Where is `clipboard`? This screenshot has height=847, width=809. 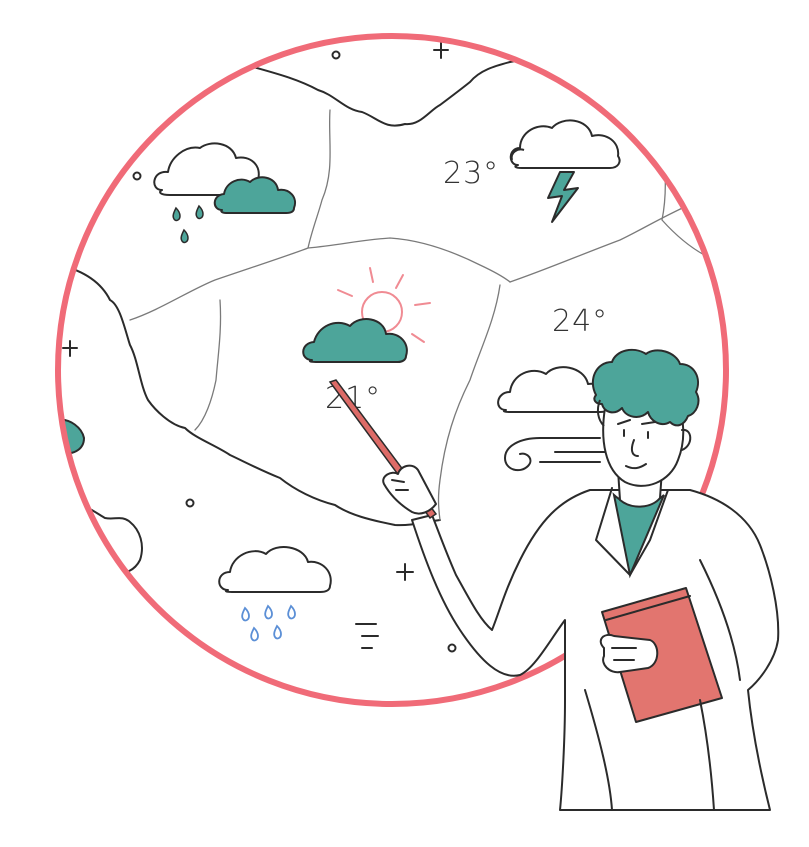
clipboard is located at coordinates (662, 655).